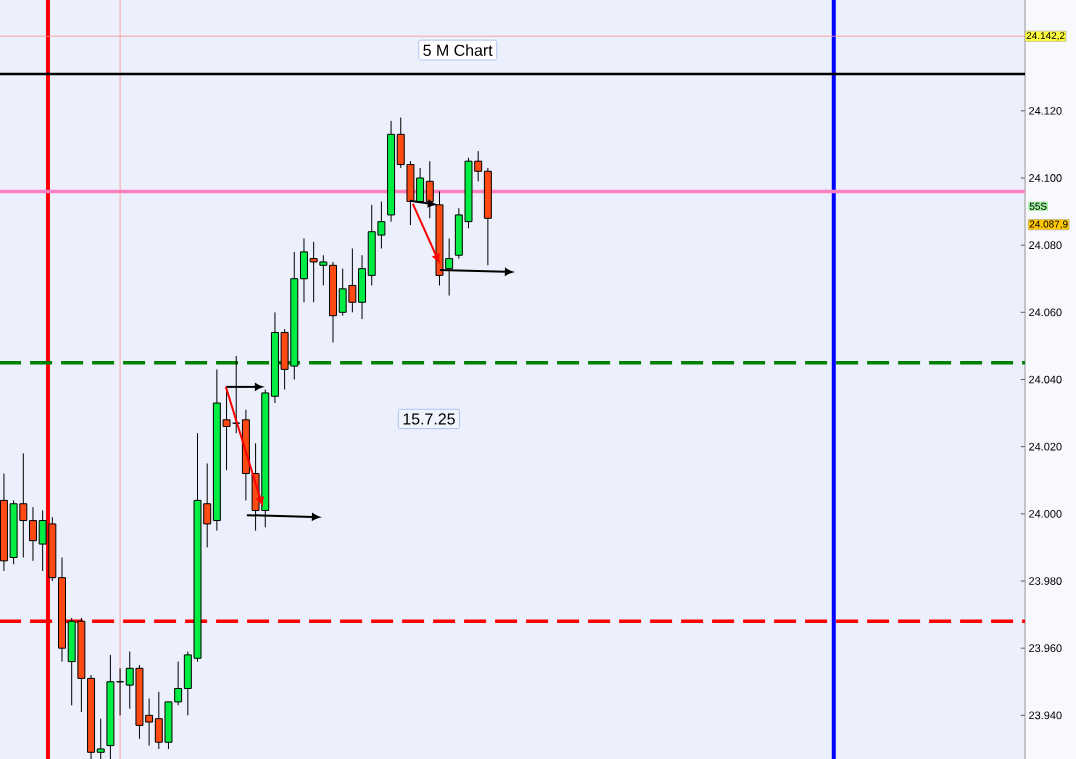  What do you see at coordinates (1038, 206) in the screenshot?
I see `text: 55S` at bounding box center [1038, 206].